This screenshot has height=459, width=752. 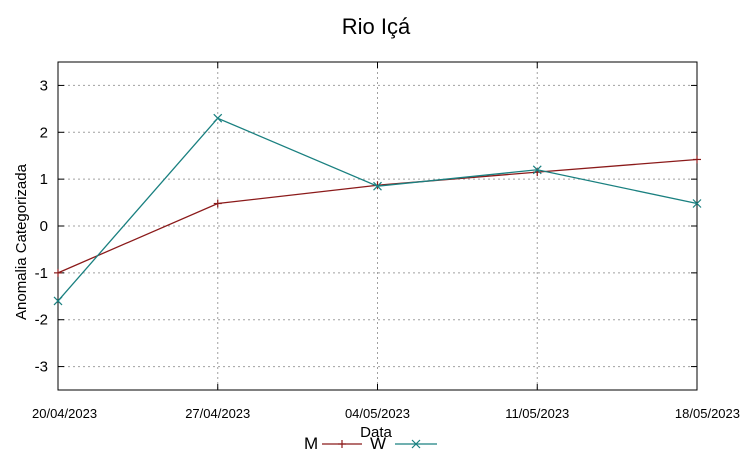 What do you see at coordinates (44, 226) in the screenshot?
I see `y-tick-label: 0` at bounding box center [44, 226].